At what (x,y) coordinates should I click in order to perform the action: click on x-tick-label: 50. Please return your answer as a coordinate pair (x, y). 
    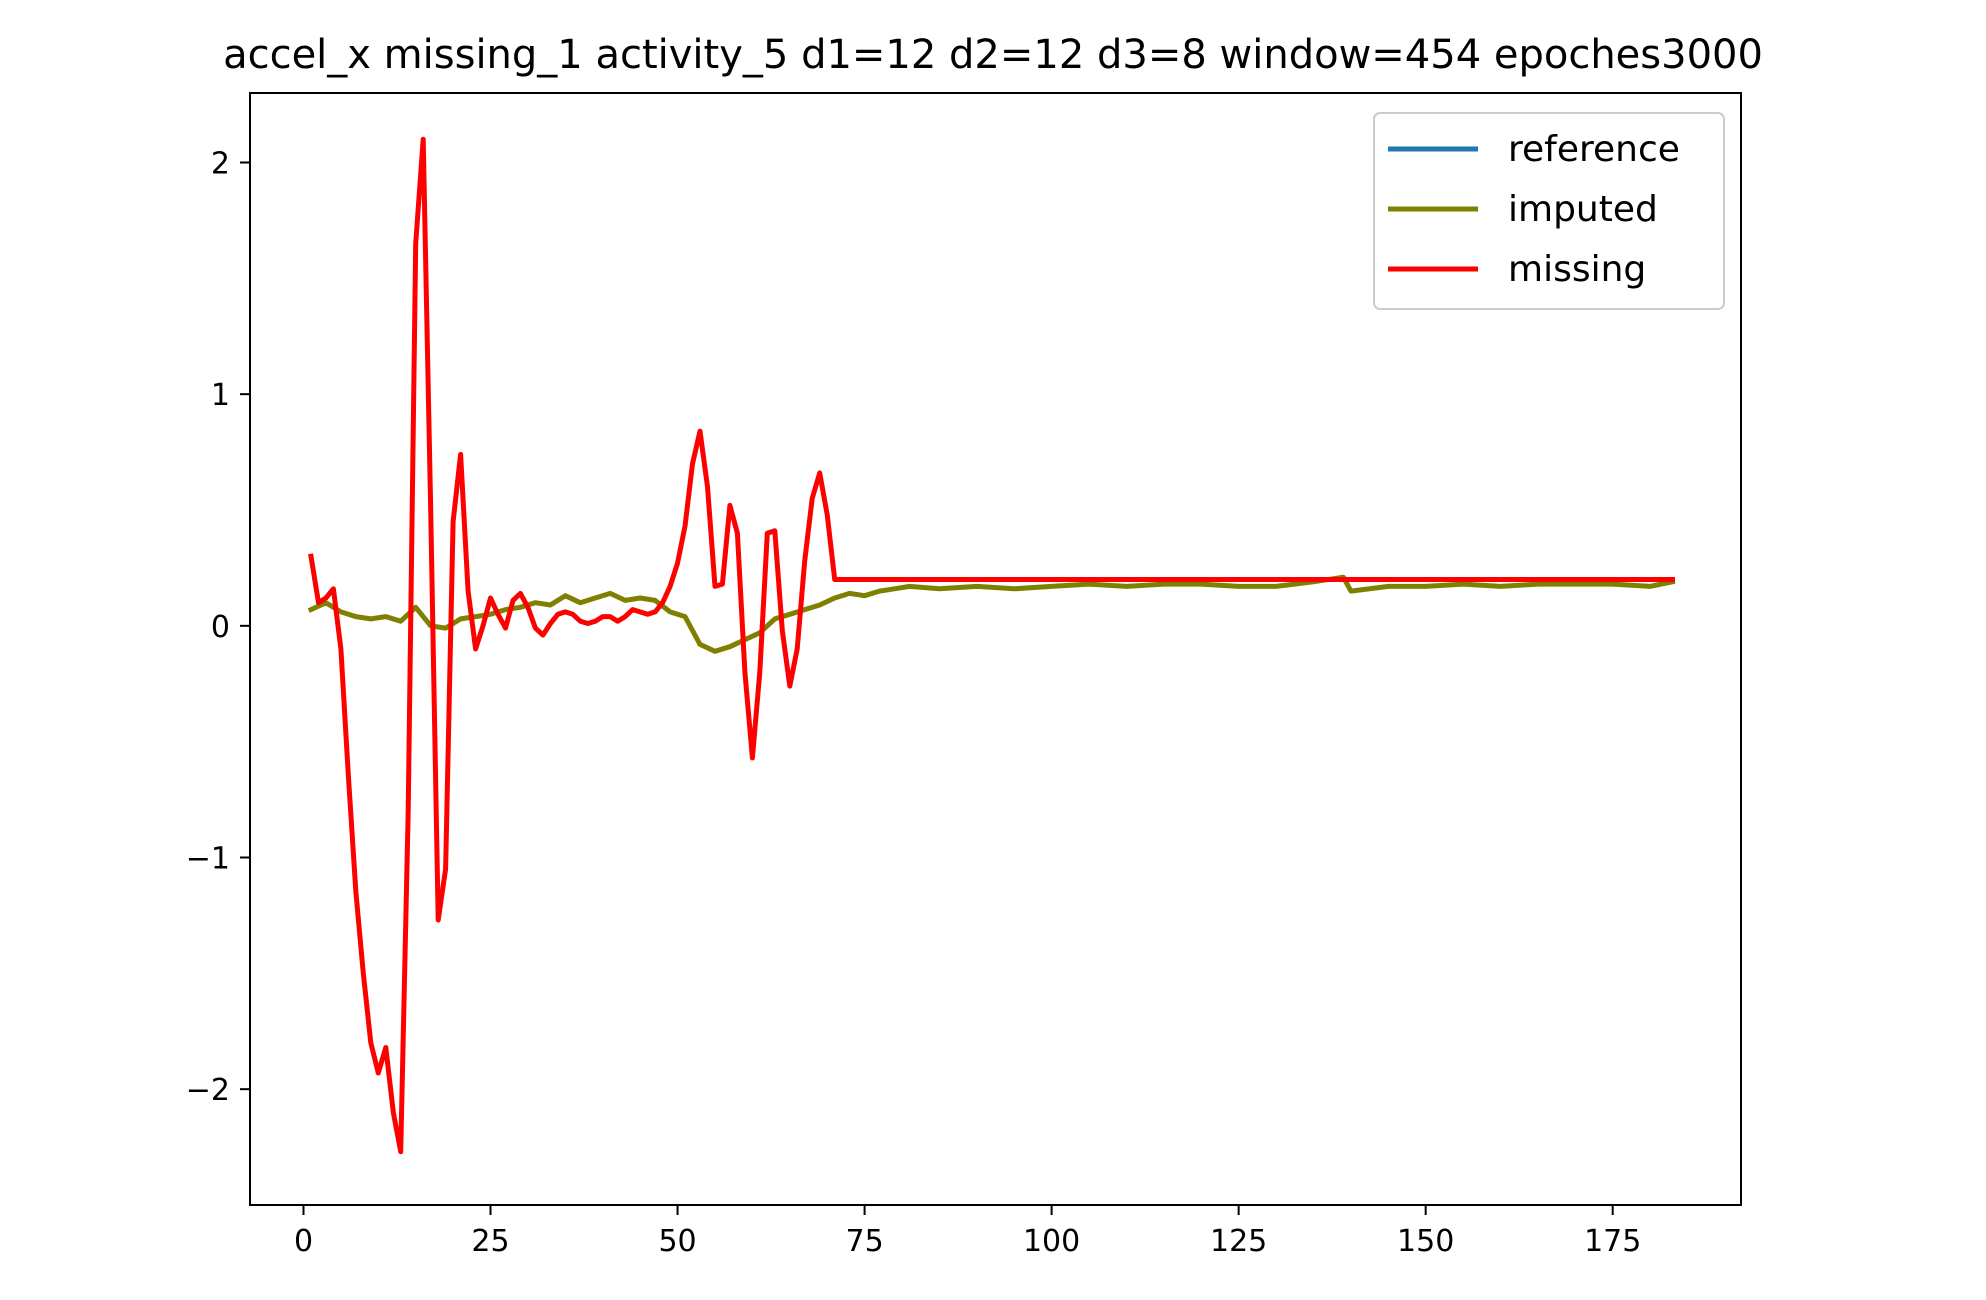
    Looking at the image, I should click on (677, 1241).